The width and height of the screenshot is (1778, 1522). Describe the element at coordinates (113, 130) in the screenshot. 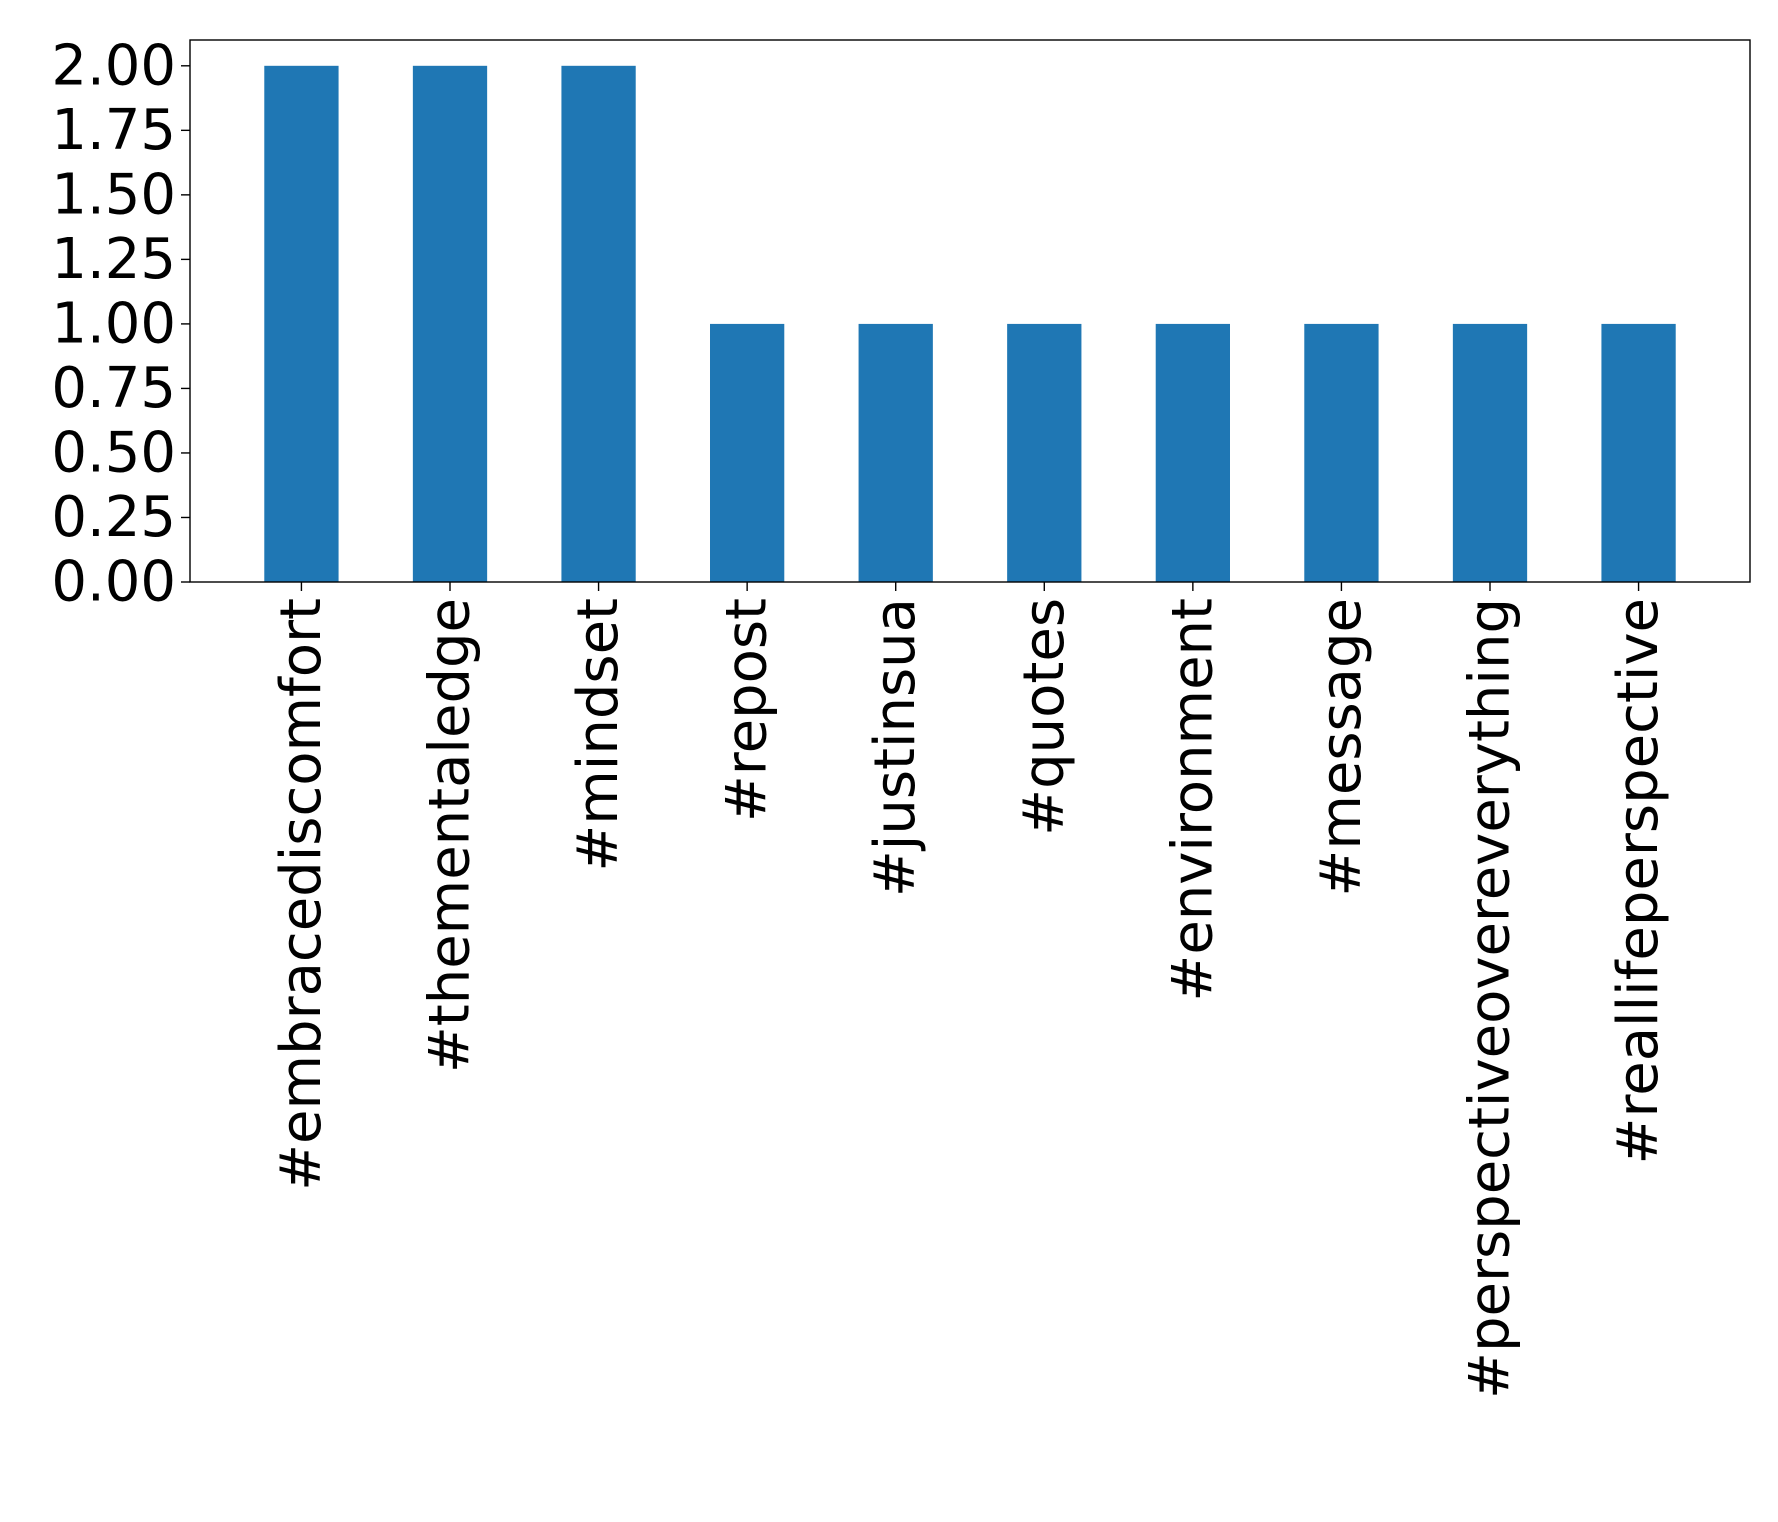

I see `y-tick-label: 1.75` at that location.